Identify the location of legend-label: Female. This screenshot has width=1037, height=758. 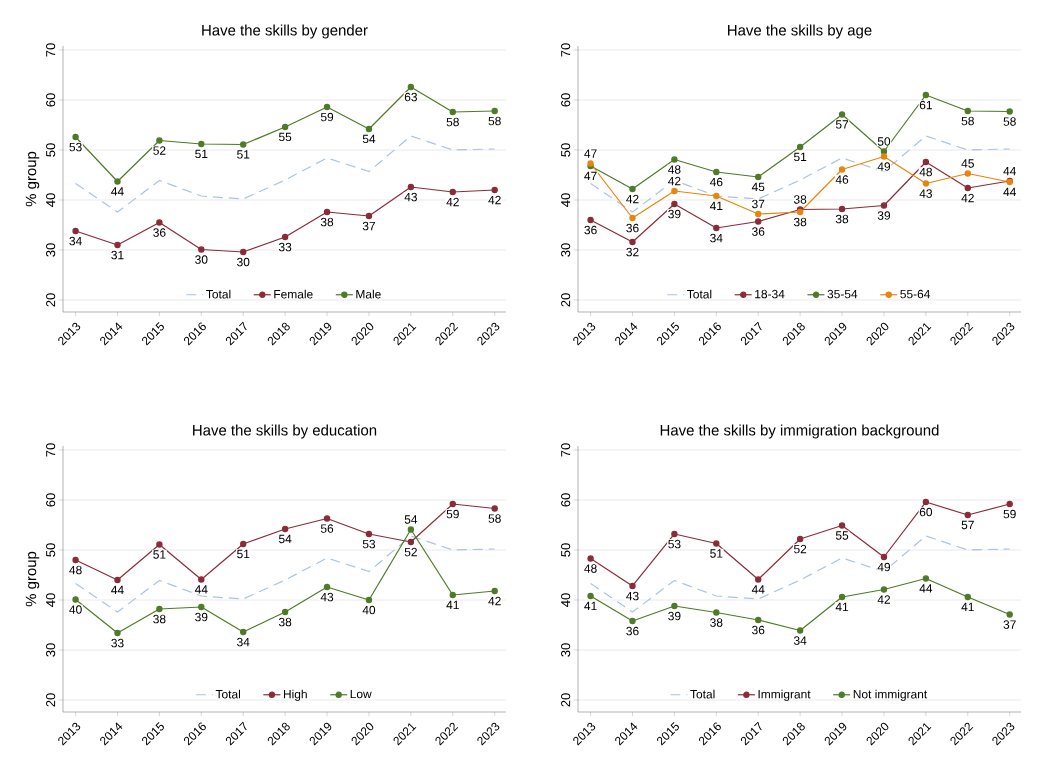
(293, 294).